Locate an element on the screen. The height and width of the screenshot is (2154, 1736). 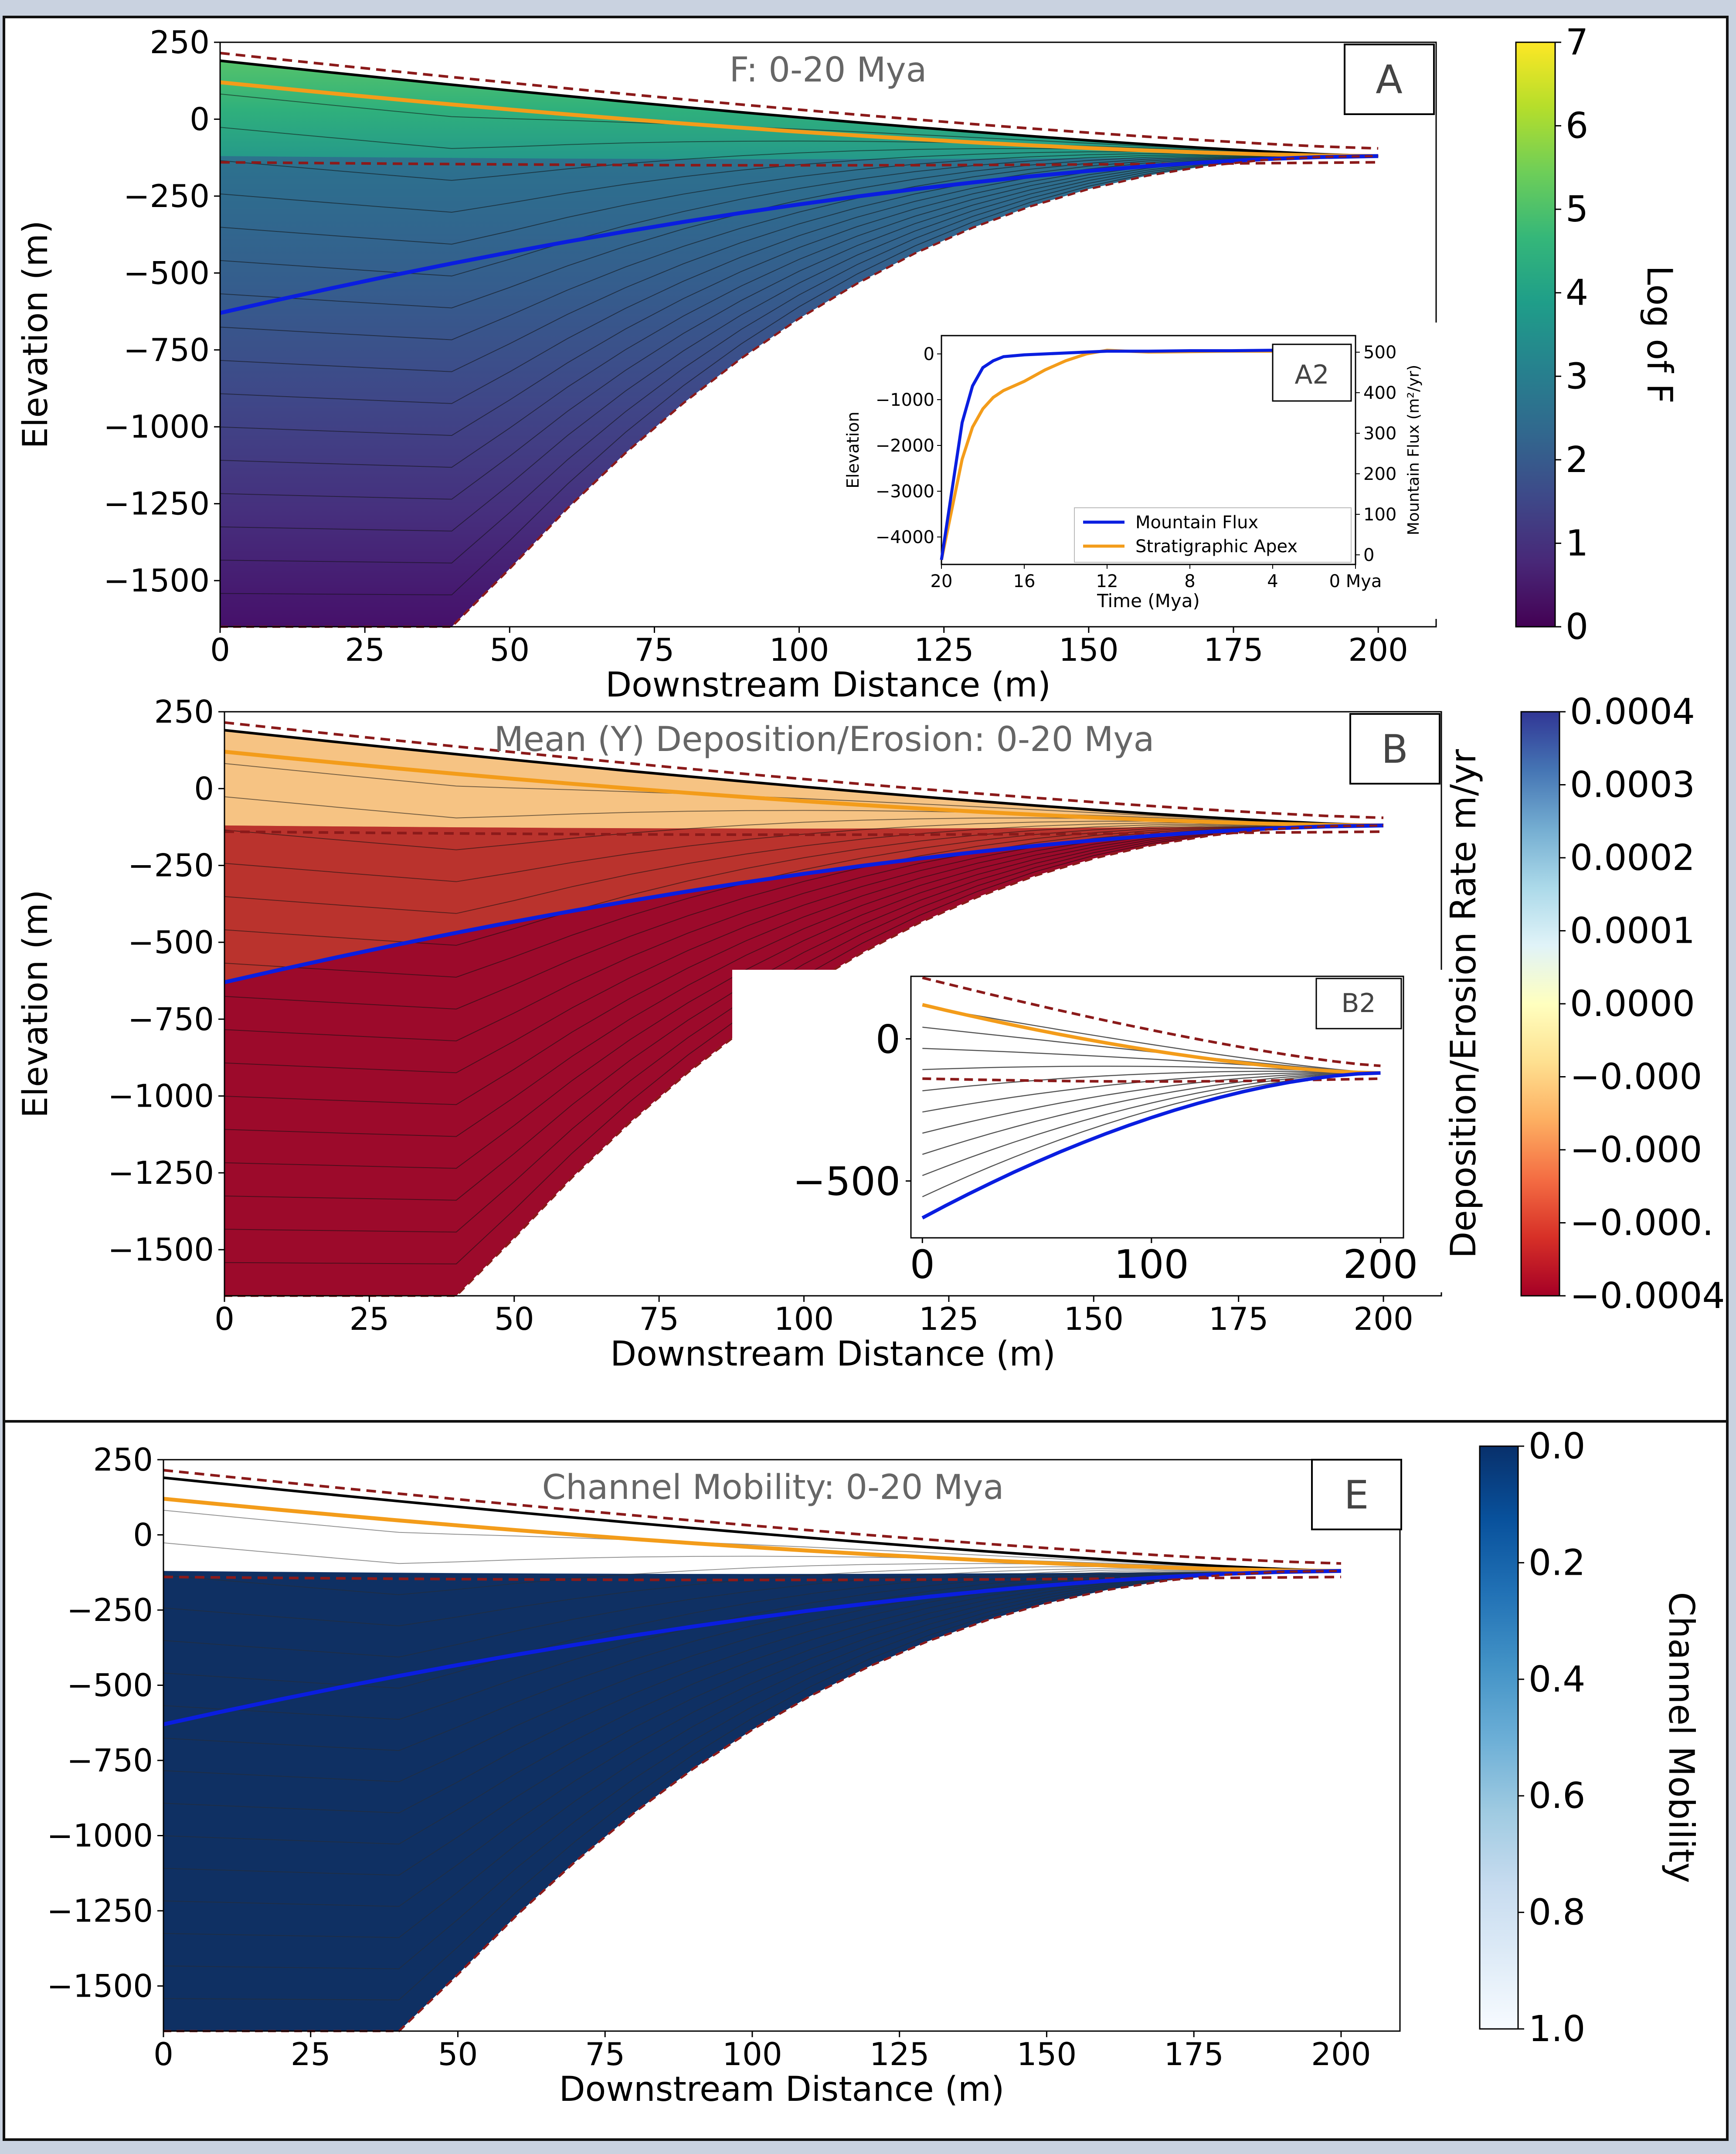
colorbar-tick-label: −0.0004 is located at coordinates (1648, 1296).